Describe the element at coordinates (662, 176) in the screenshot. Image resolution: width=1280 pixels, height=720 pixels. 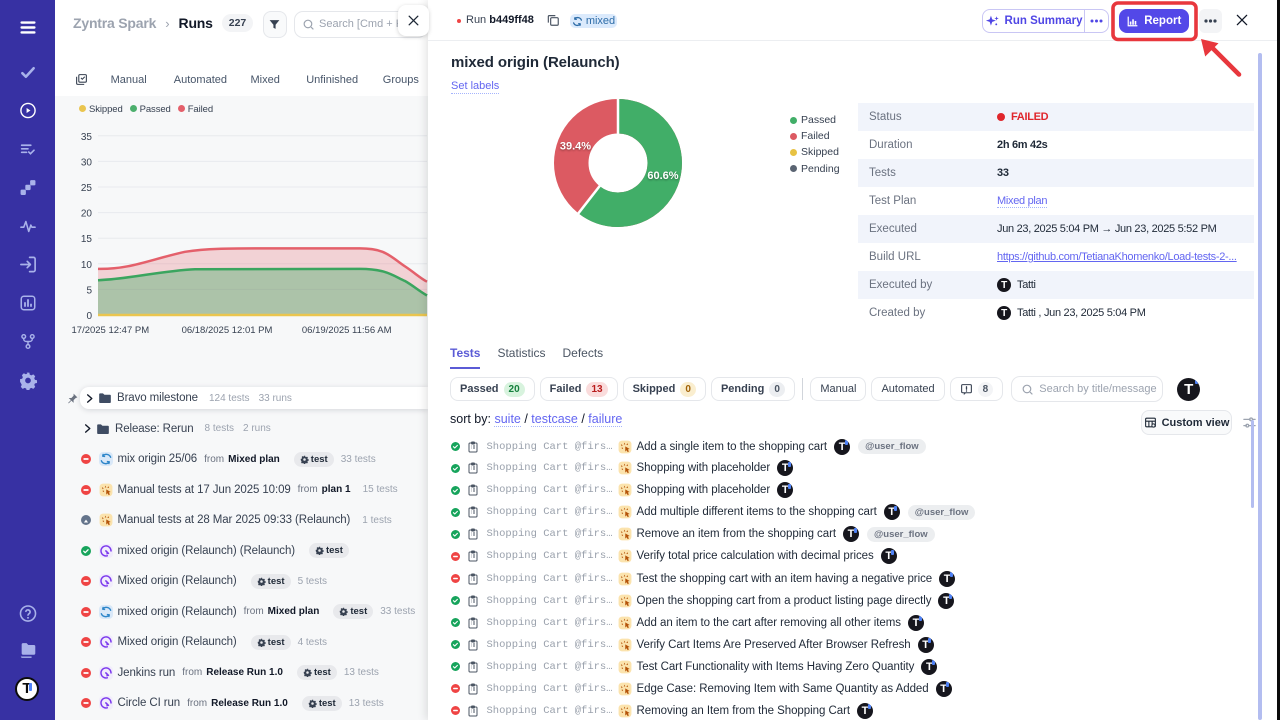
I see `svg-text: 60.6%` at that location.